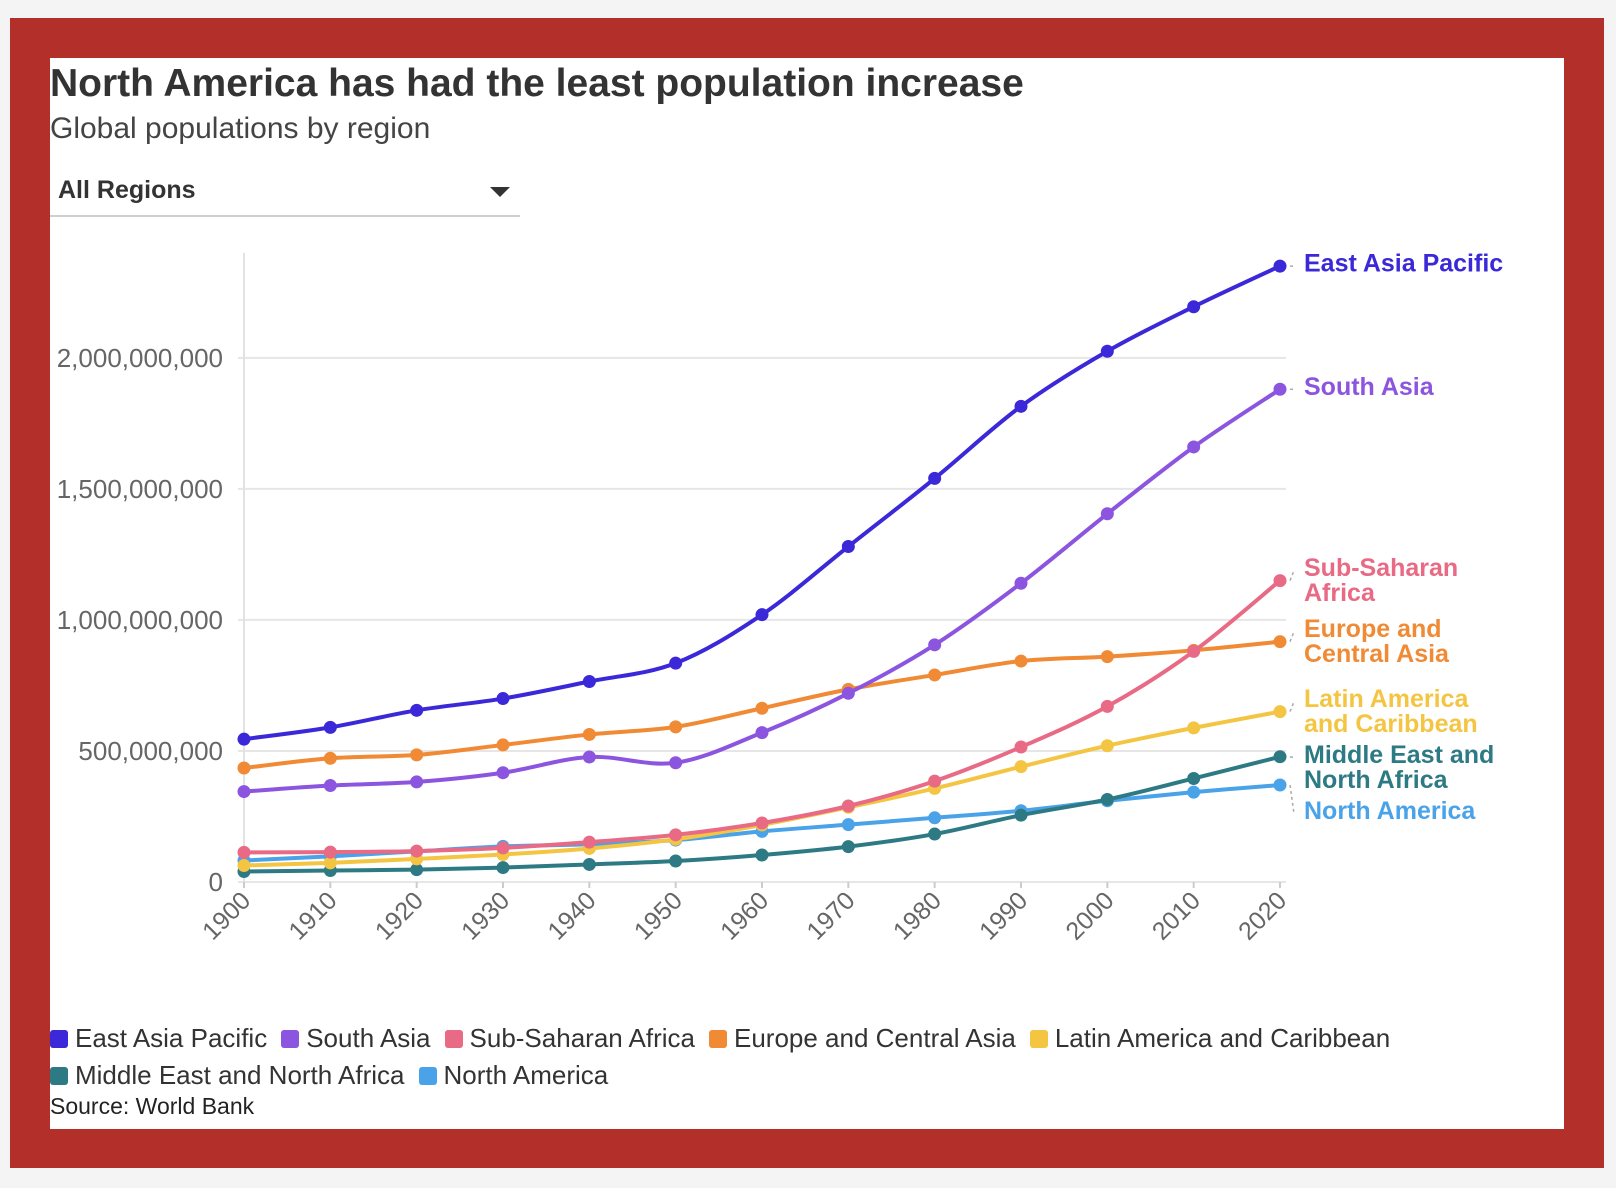  What do you see at coordinates (240, 128) in the screenshot?
I see `chart-subtitle: Global populations by region` at bounding box center [240, 128].